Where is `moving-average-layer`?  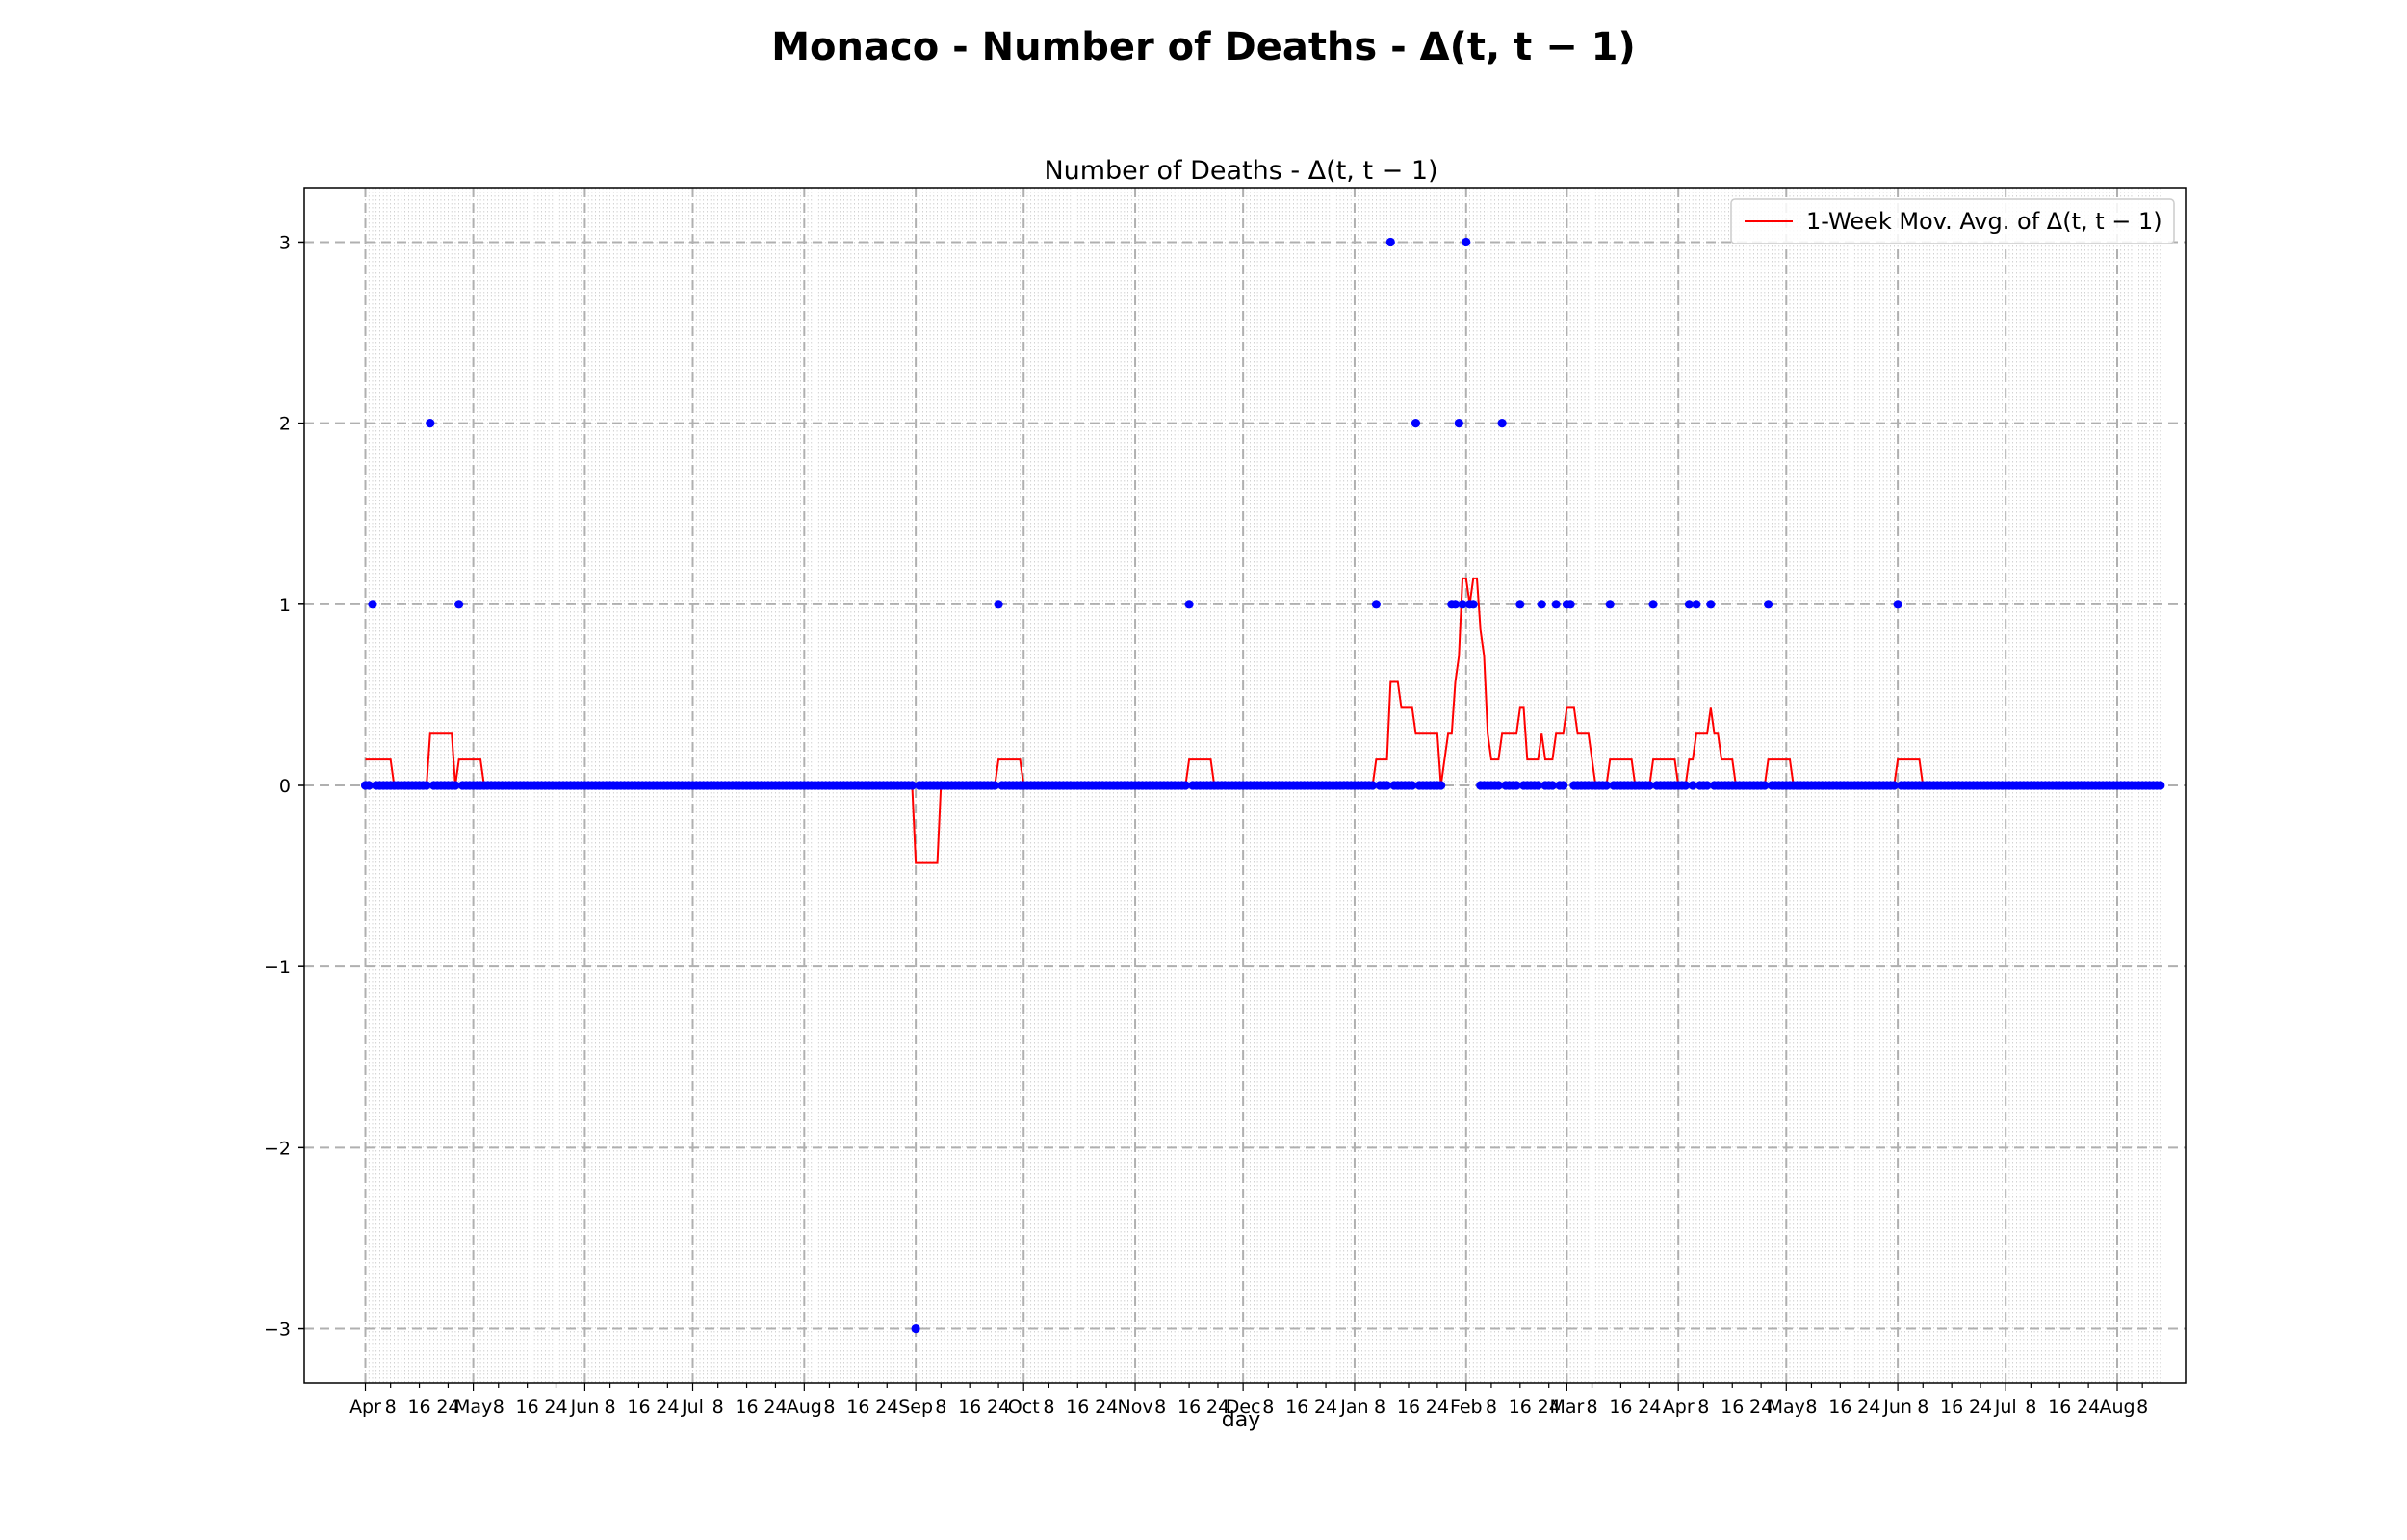 moving-average-layer is located at coordinates (1263, 720).